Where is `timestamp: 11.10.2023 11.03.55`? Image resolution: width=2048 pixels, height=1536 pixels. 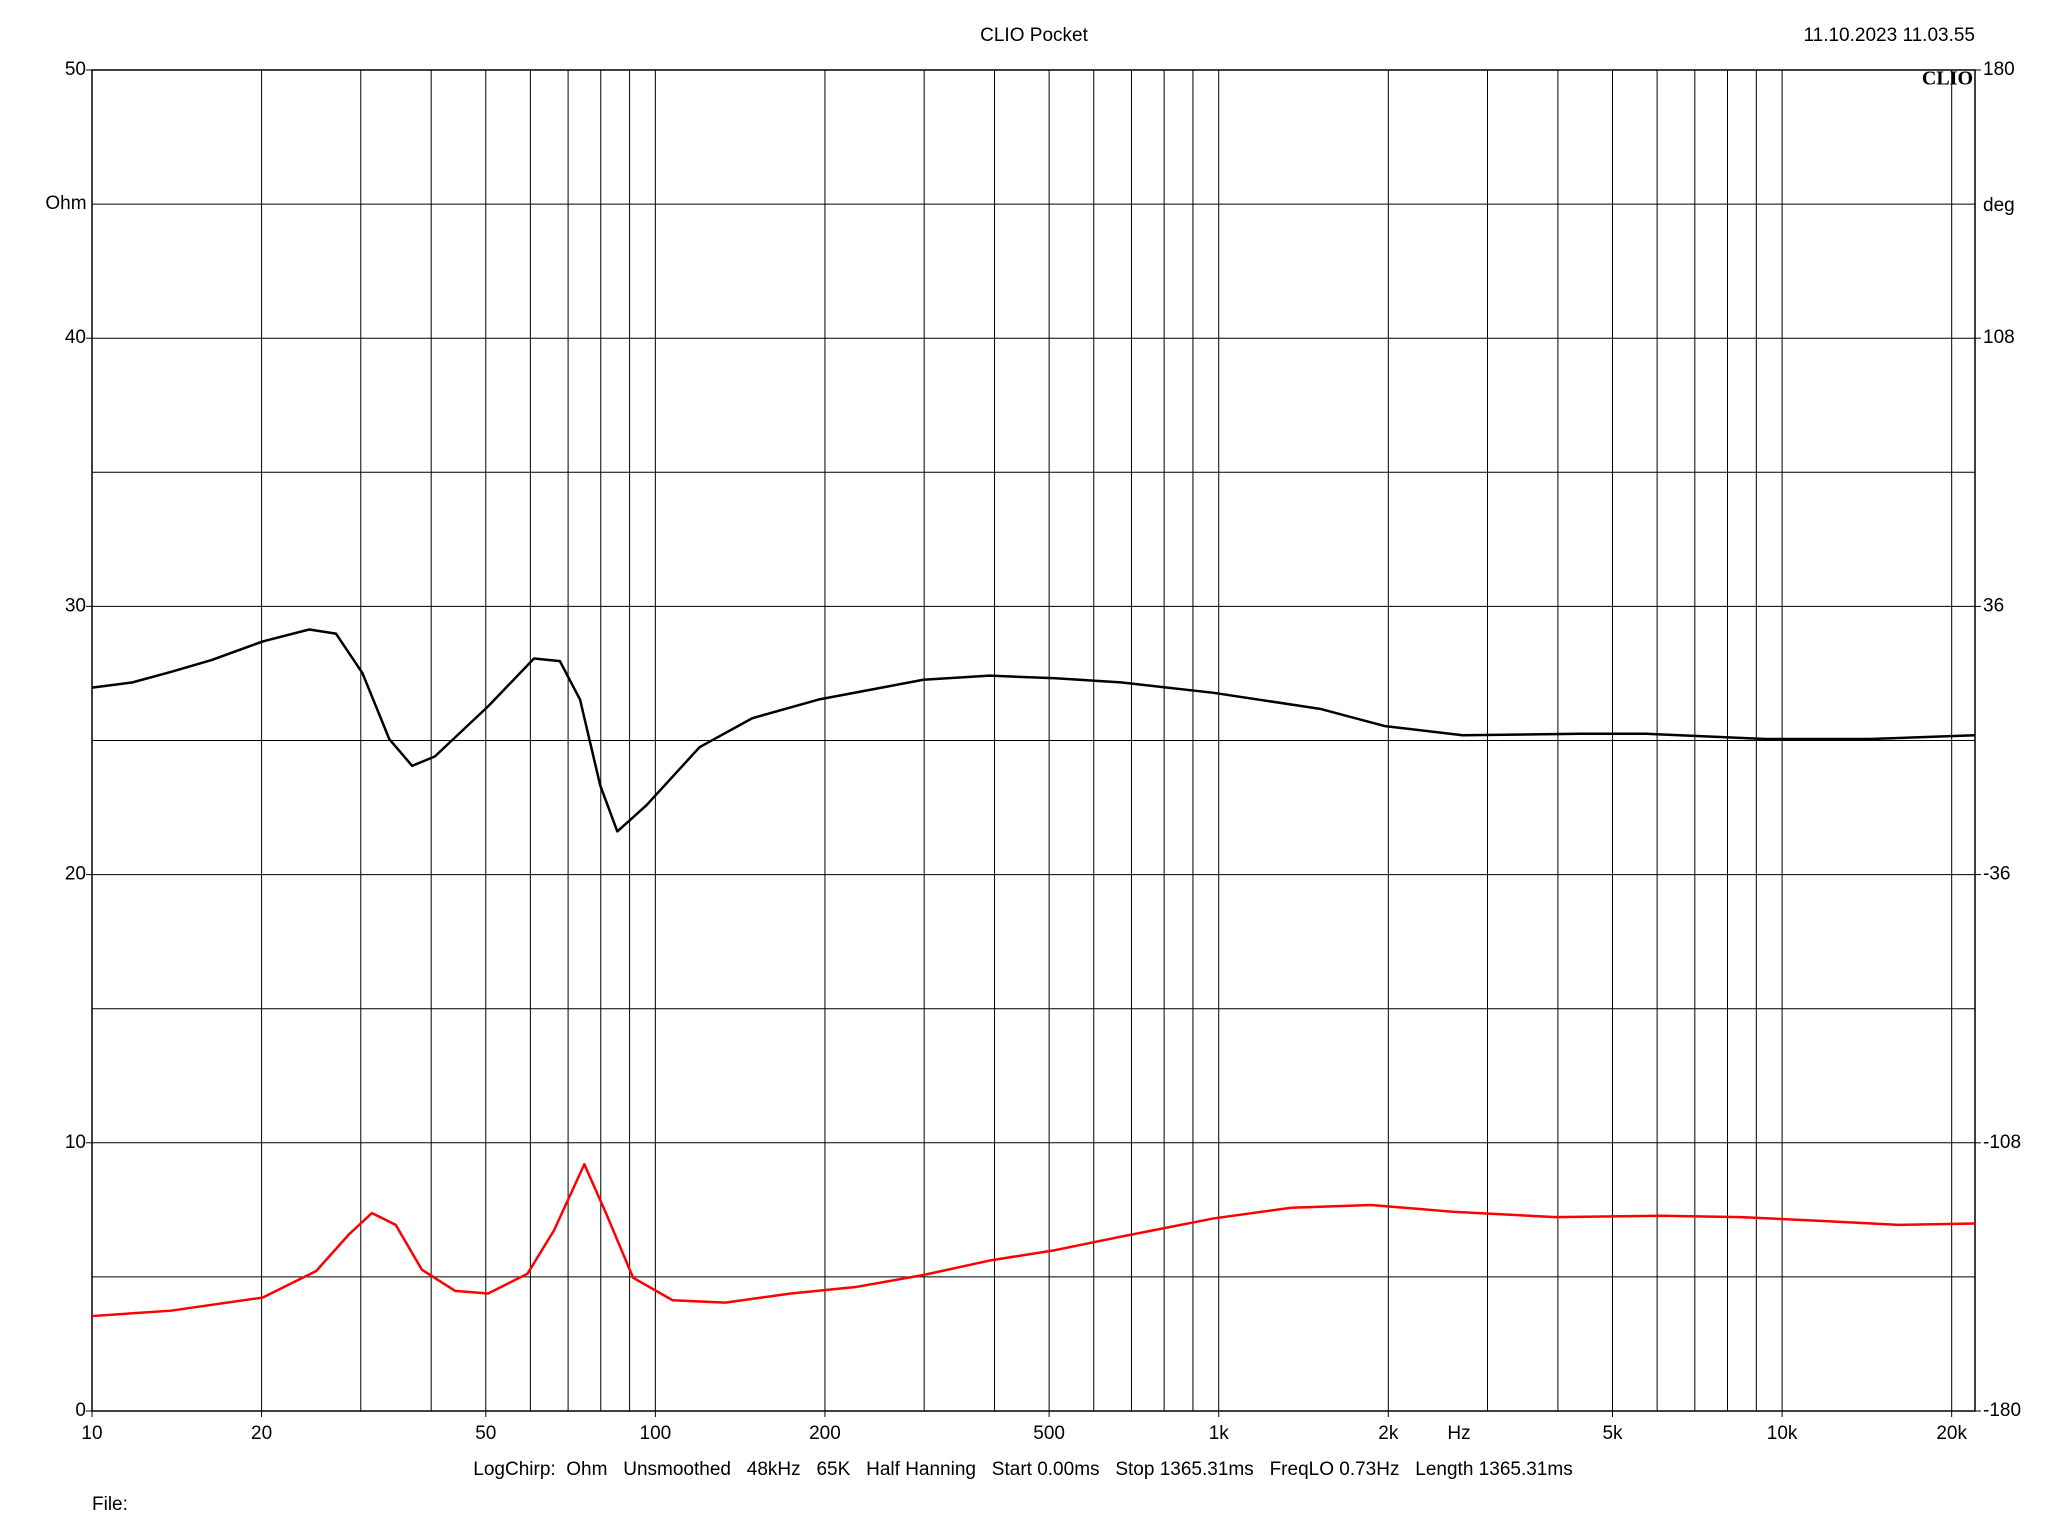
timestamp: 11.10.2023 11.03.55 is located at coordinates (1889, 35).